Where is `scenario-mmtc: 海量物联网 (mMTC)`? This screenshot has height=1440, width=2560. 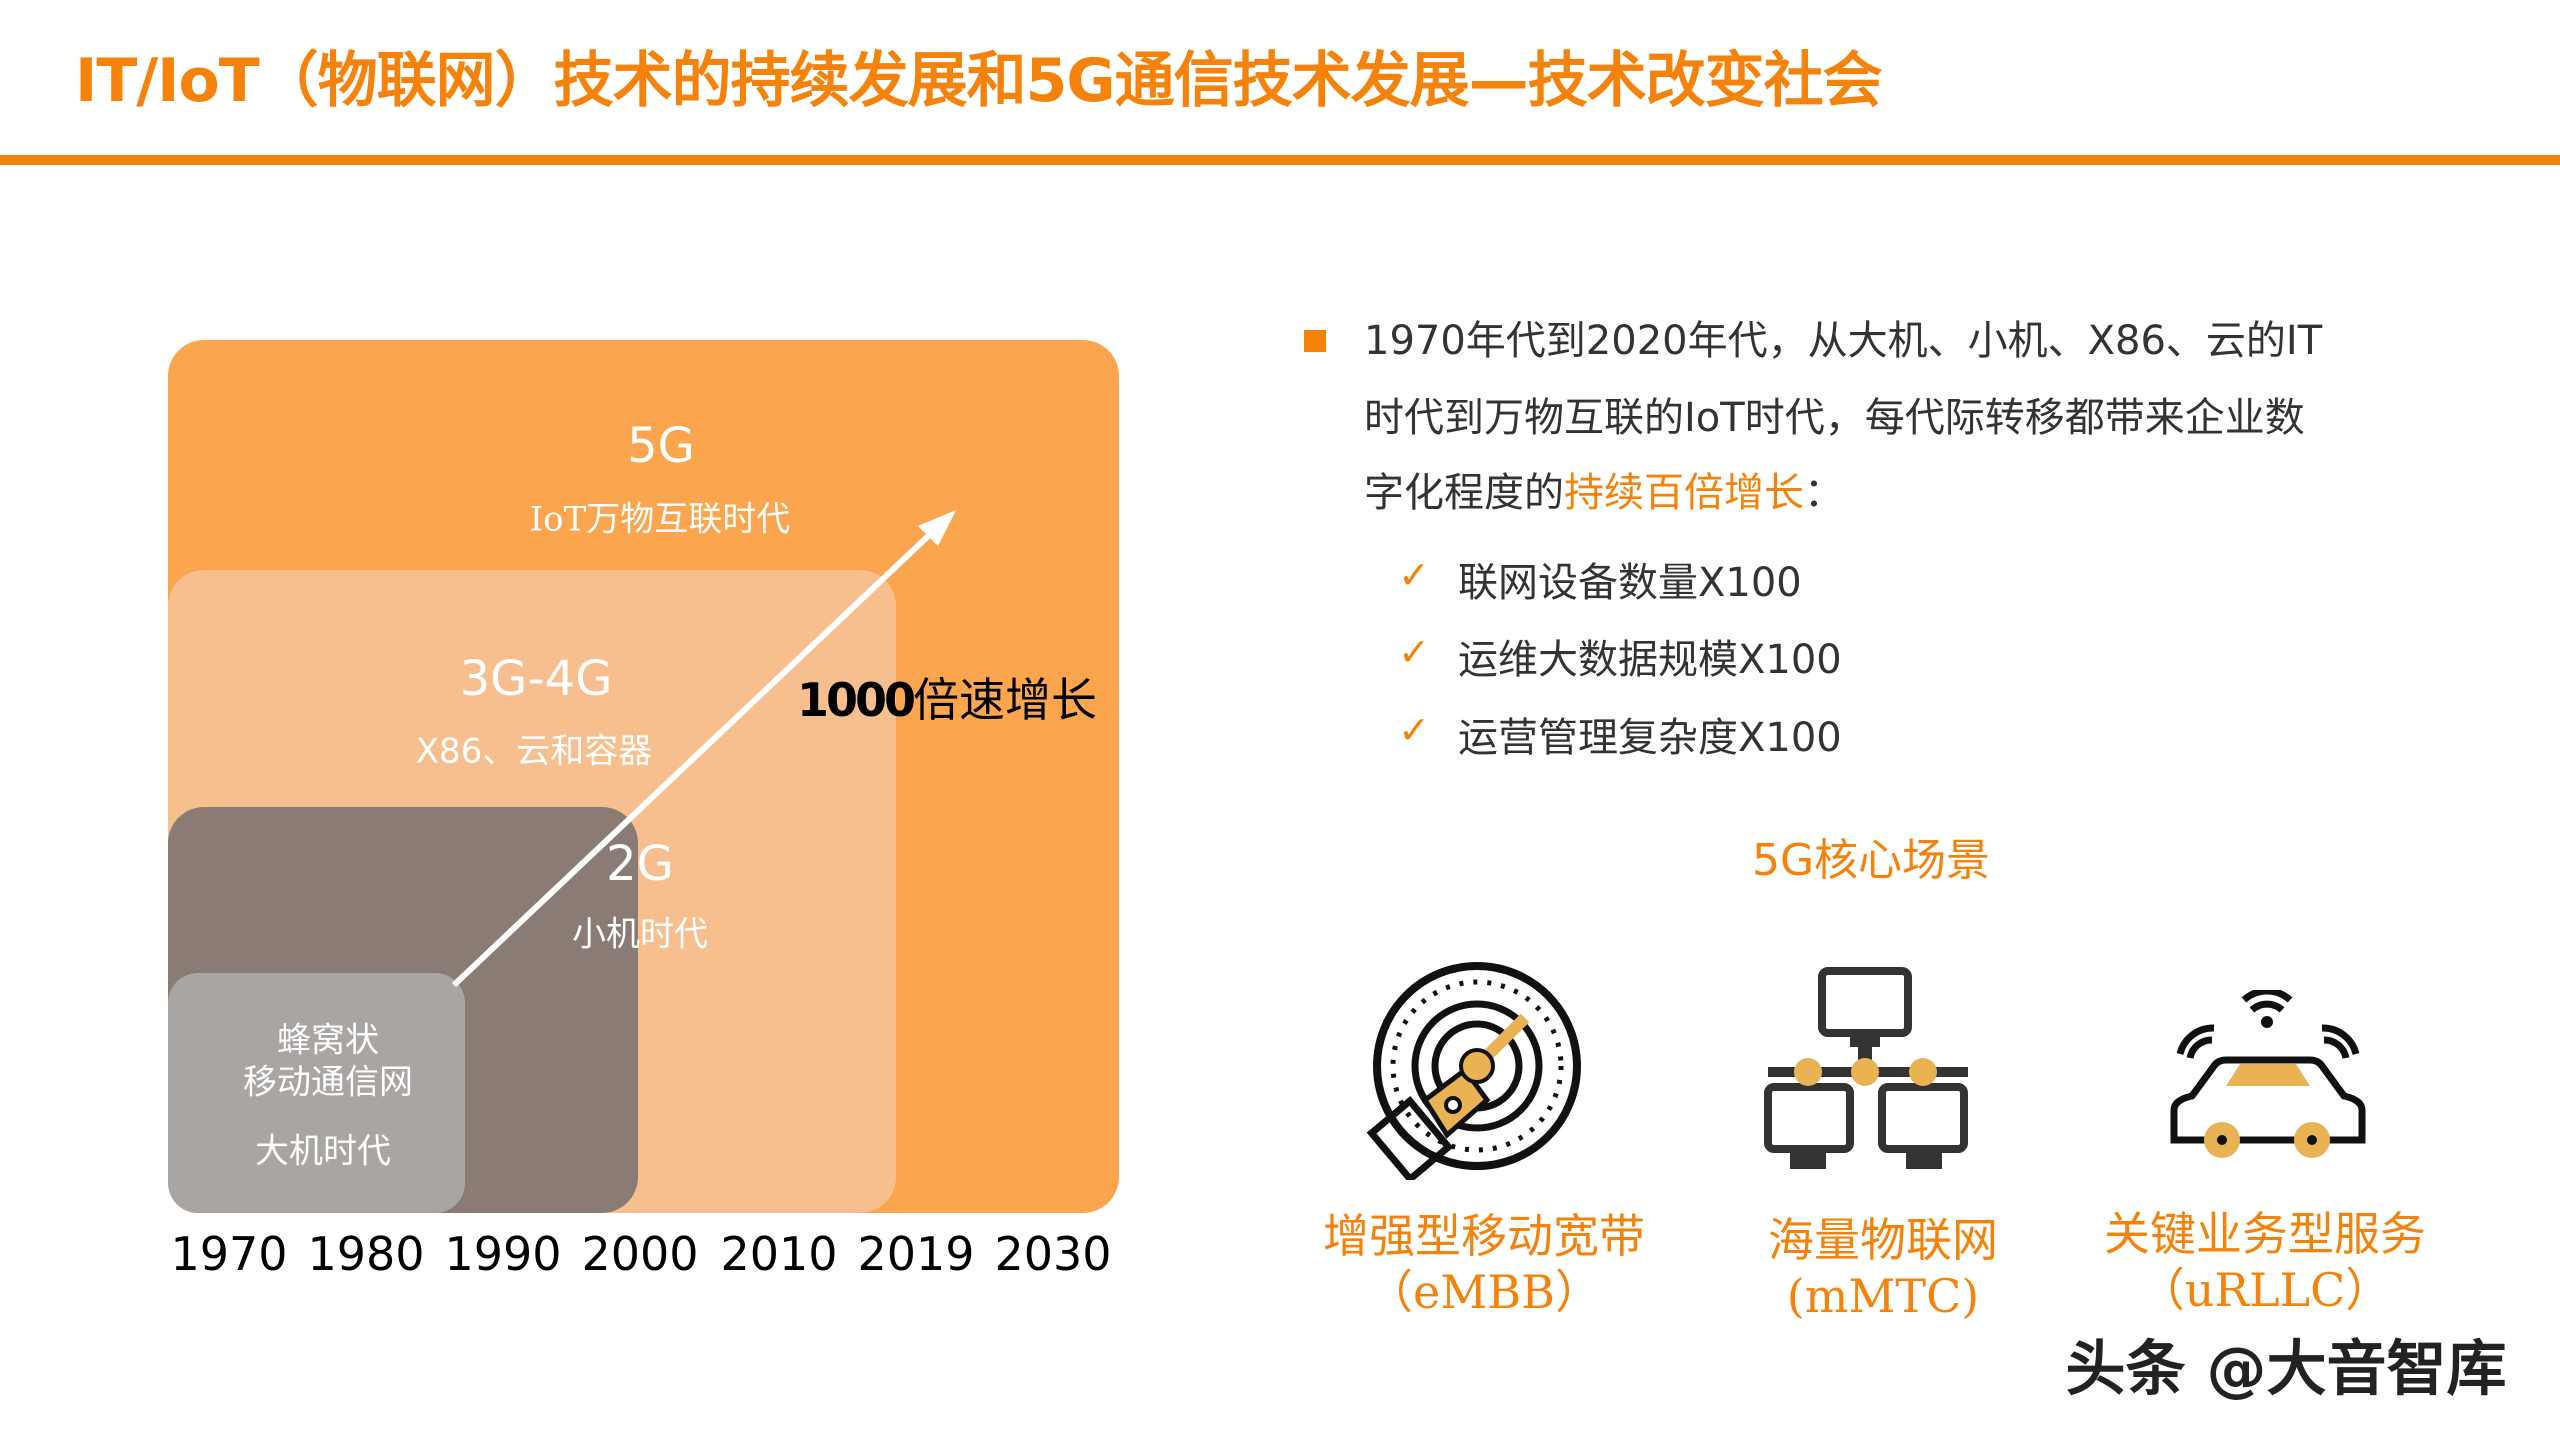
scenario-mmtc: 海量物联网 (mMTC) is located at coordinates (1883, 1268).